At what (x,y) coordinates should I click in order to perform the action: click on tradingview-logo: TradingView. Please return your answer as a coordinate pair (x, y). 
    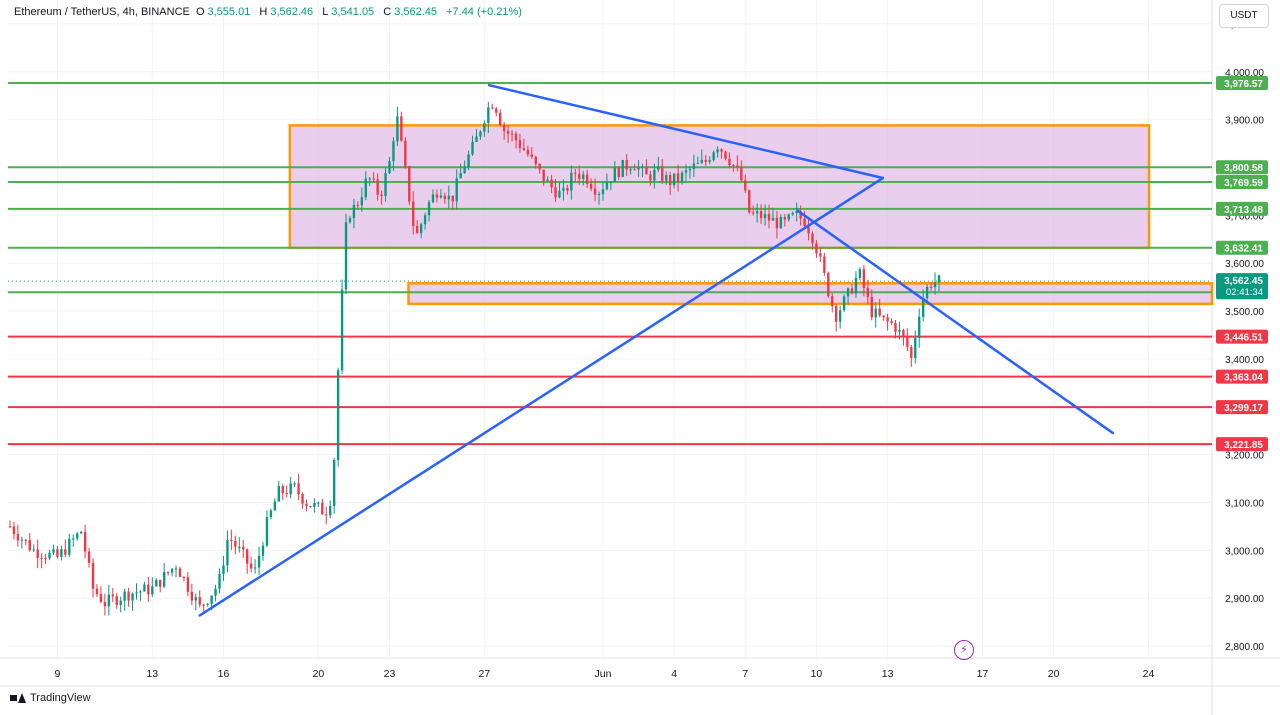
    Looking at the image, I should click on (50, 698).